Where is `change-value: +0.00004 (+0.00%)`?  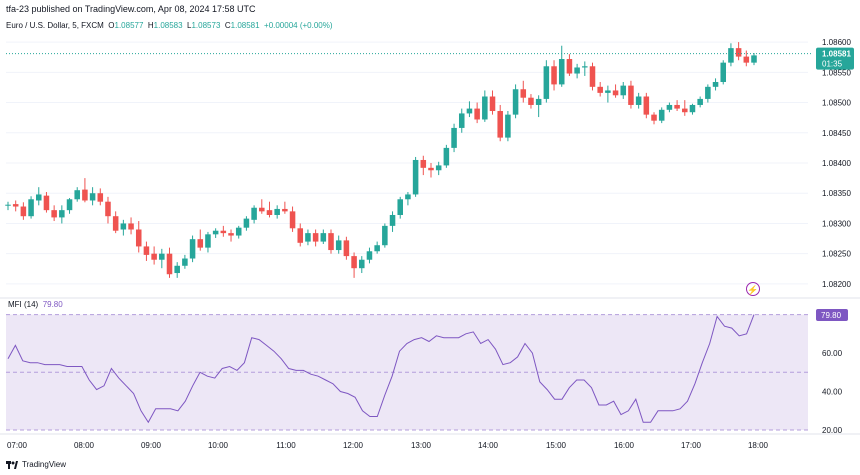 change-value: +0.00004 (+0.00%) is located at coordinates (298, 25).